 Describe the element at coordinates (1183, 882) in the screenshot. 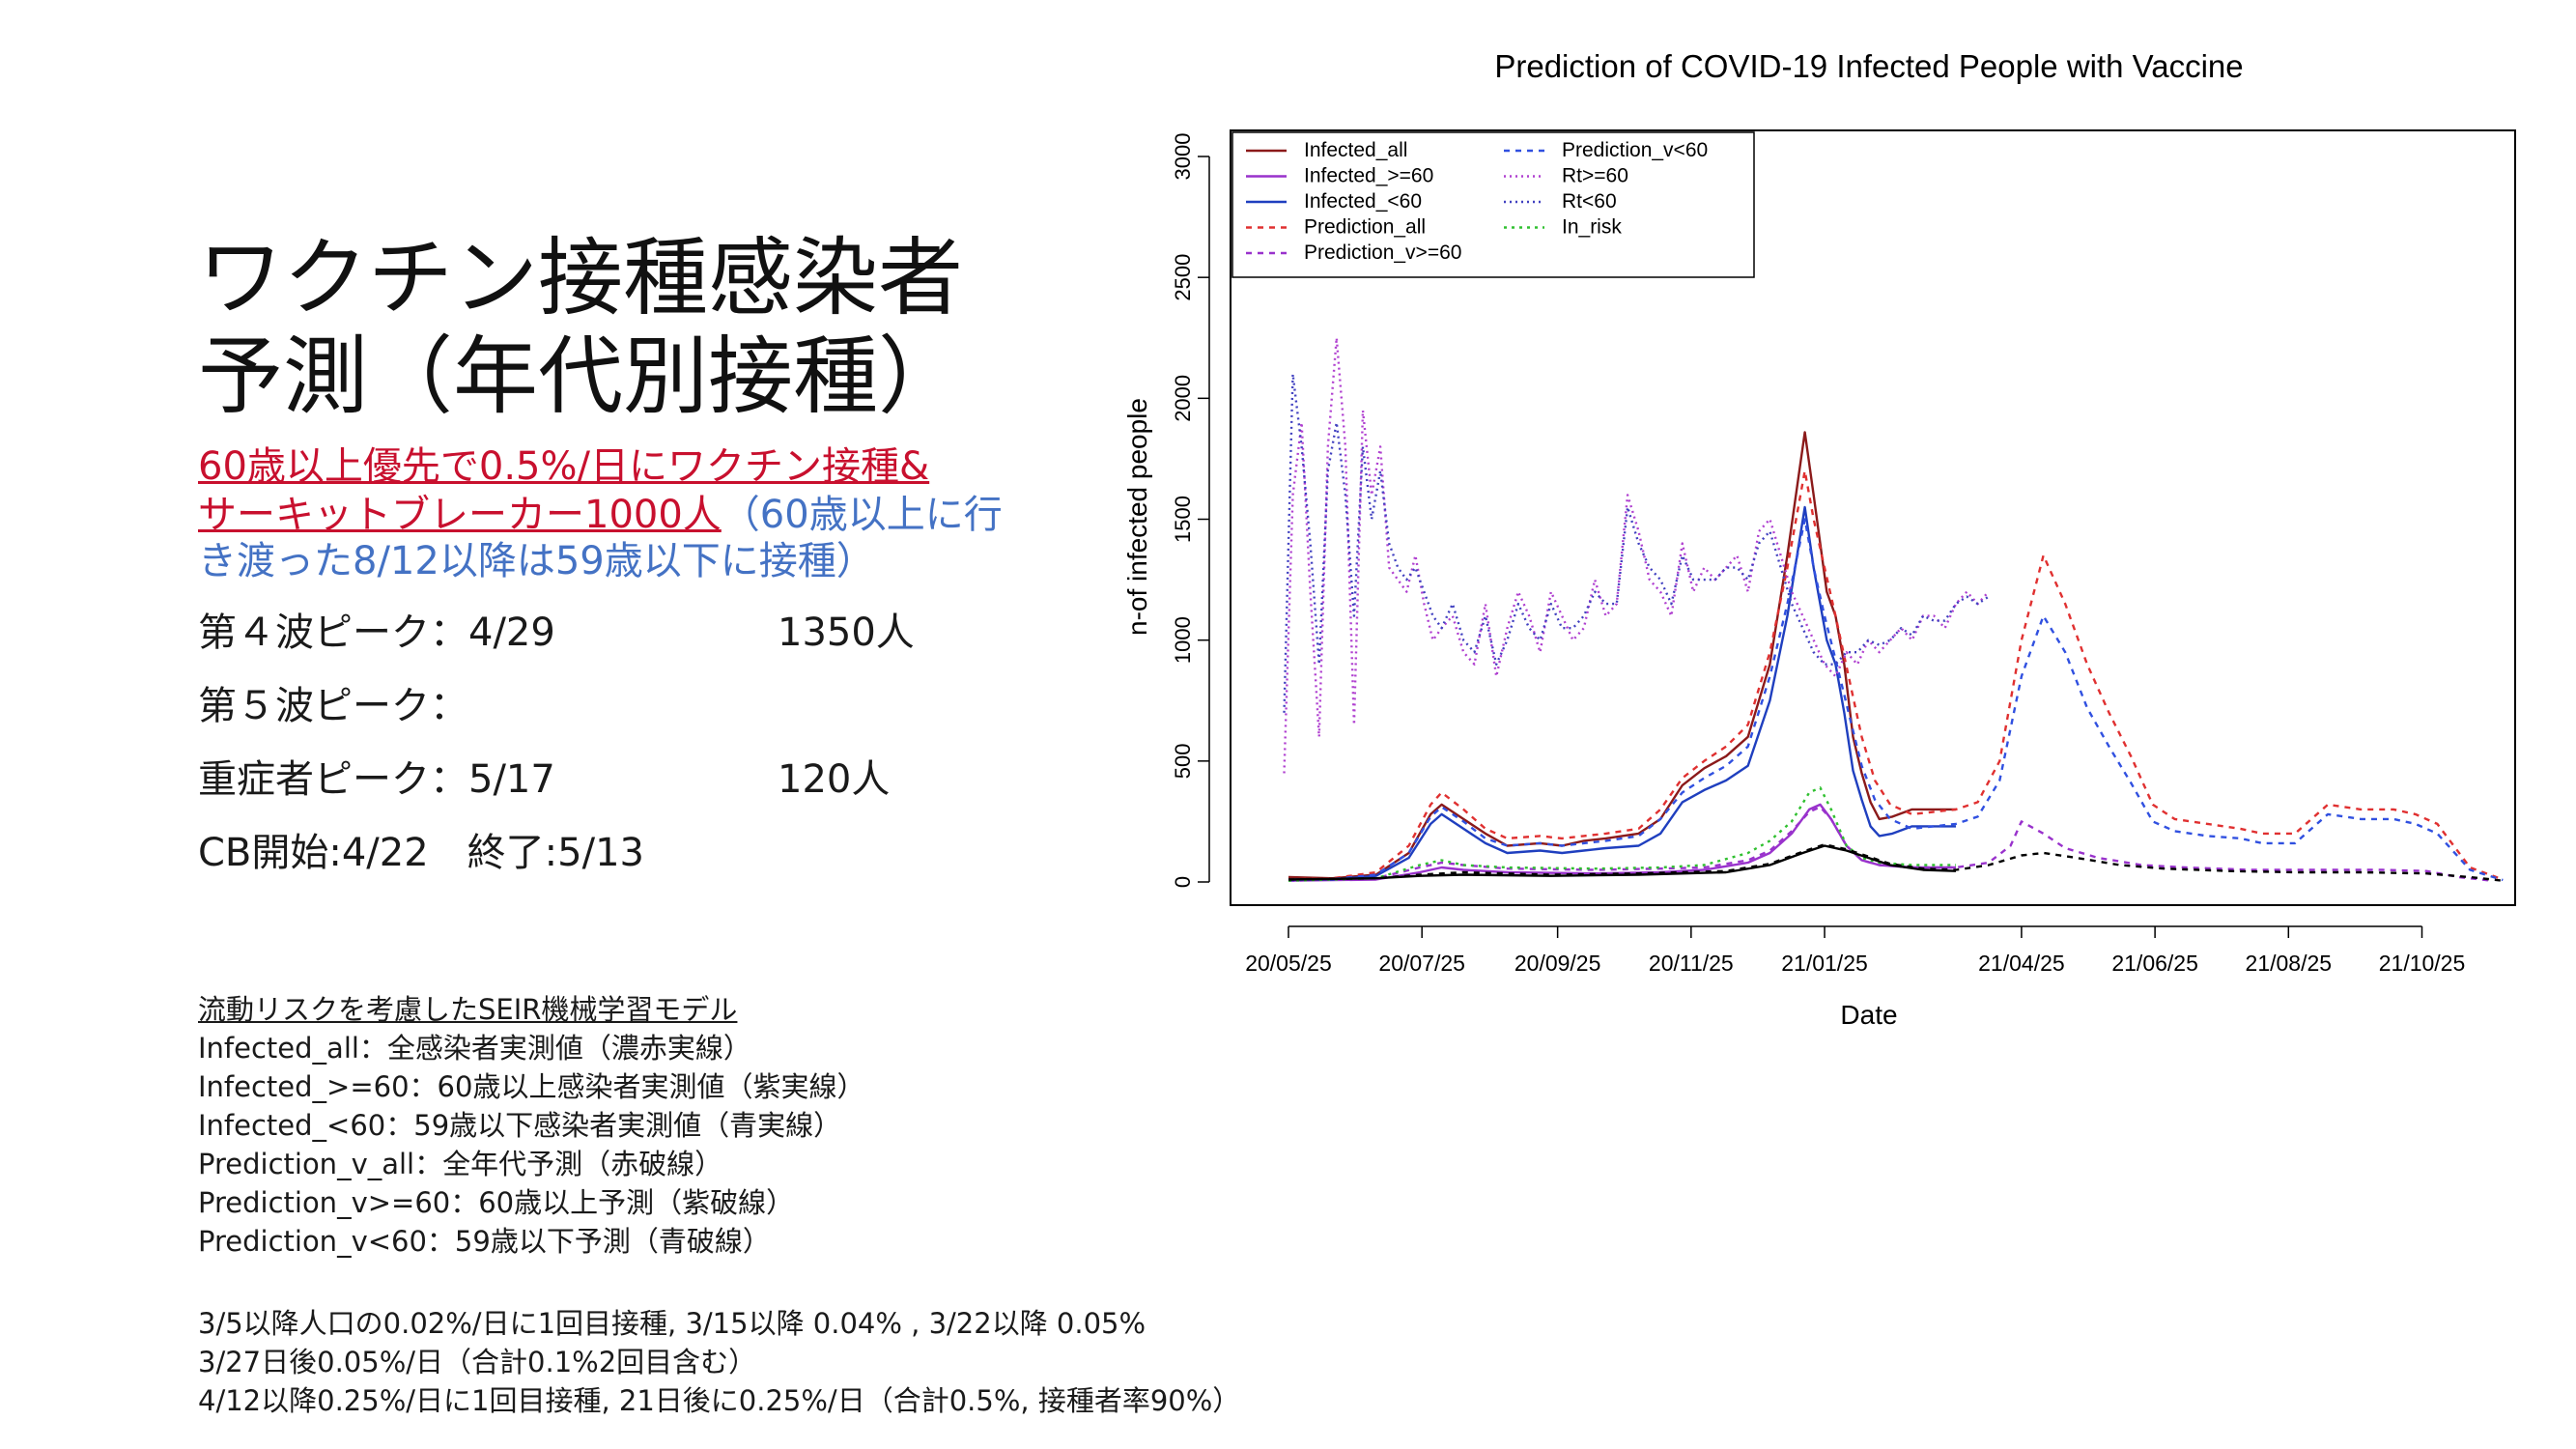

I see `y-tick-label-0: 0` at that location.